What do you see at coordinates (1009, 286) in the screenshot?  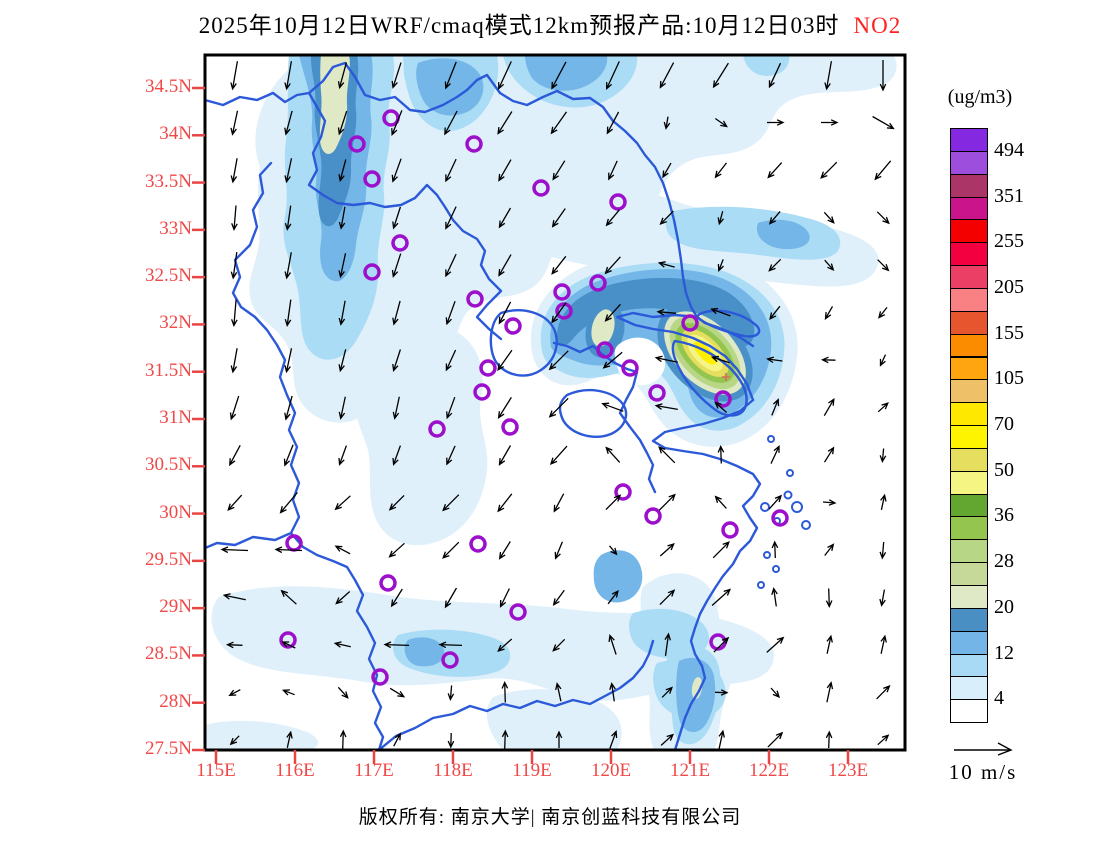 I see `color-scale-value: 205` at bounding box center [1009, 286].